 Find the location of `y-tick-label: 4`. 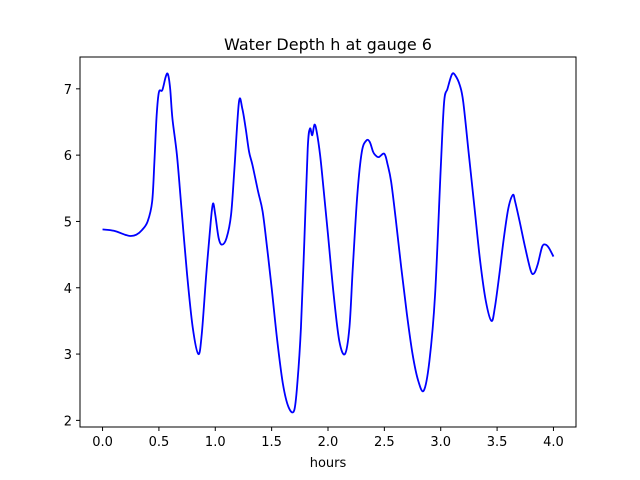

y-tick-label: 4 is located at coordinates (68, 289).